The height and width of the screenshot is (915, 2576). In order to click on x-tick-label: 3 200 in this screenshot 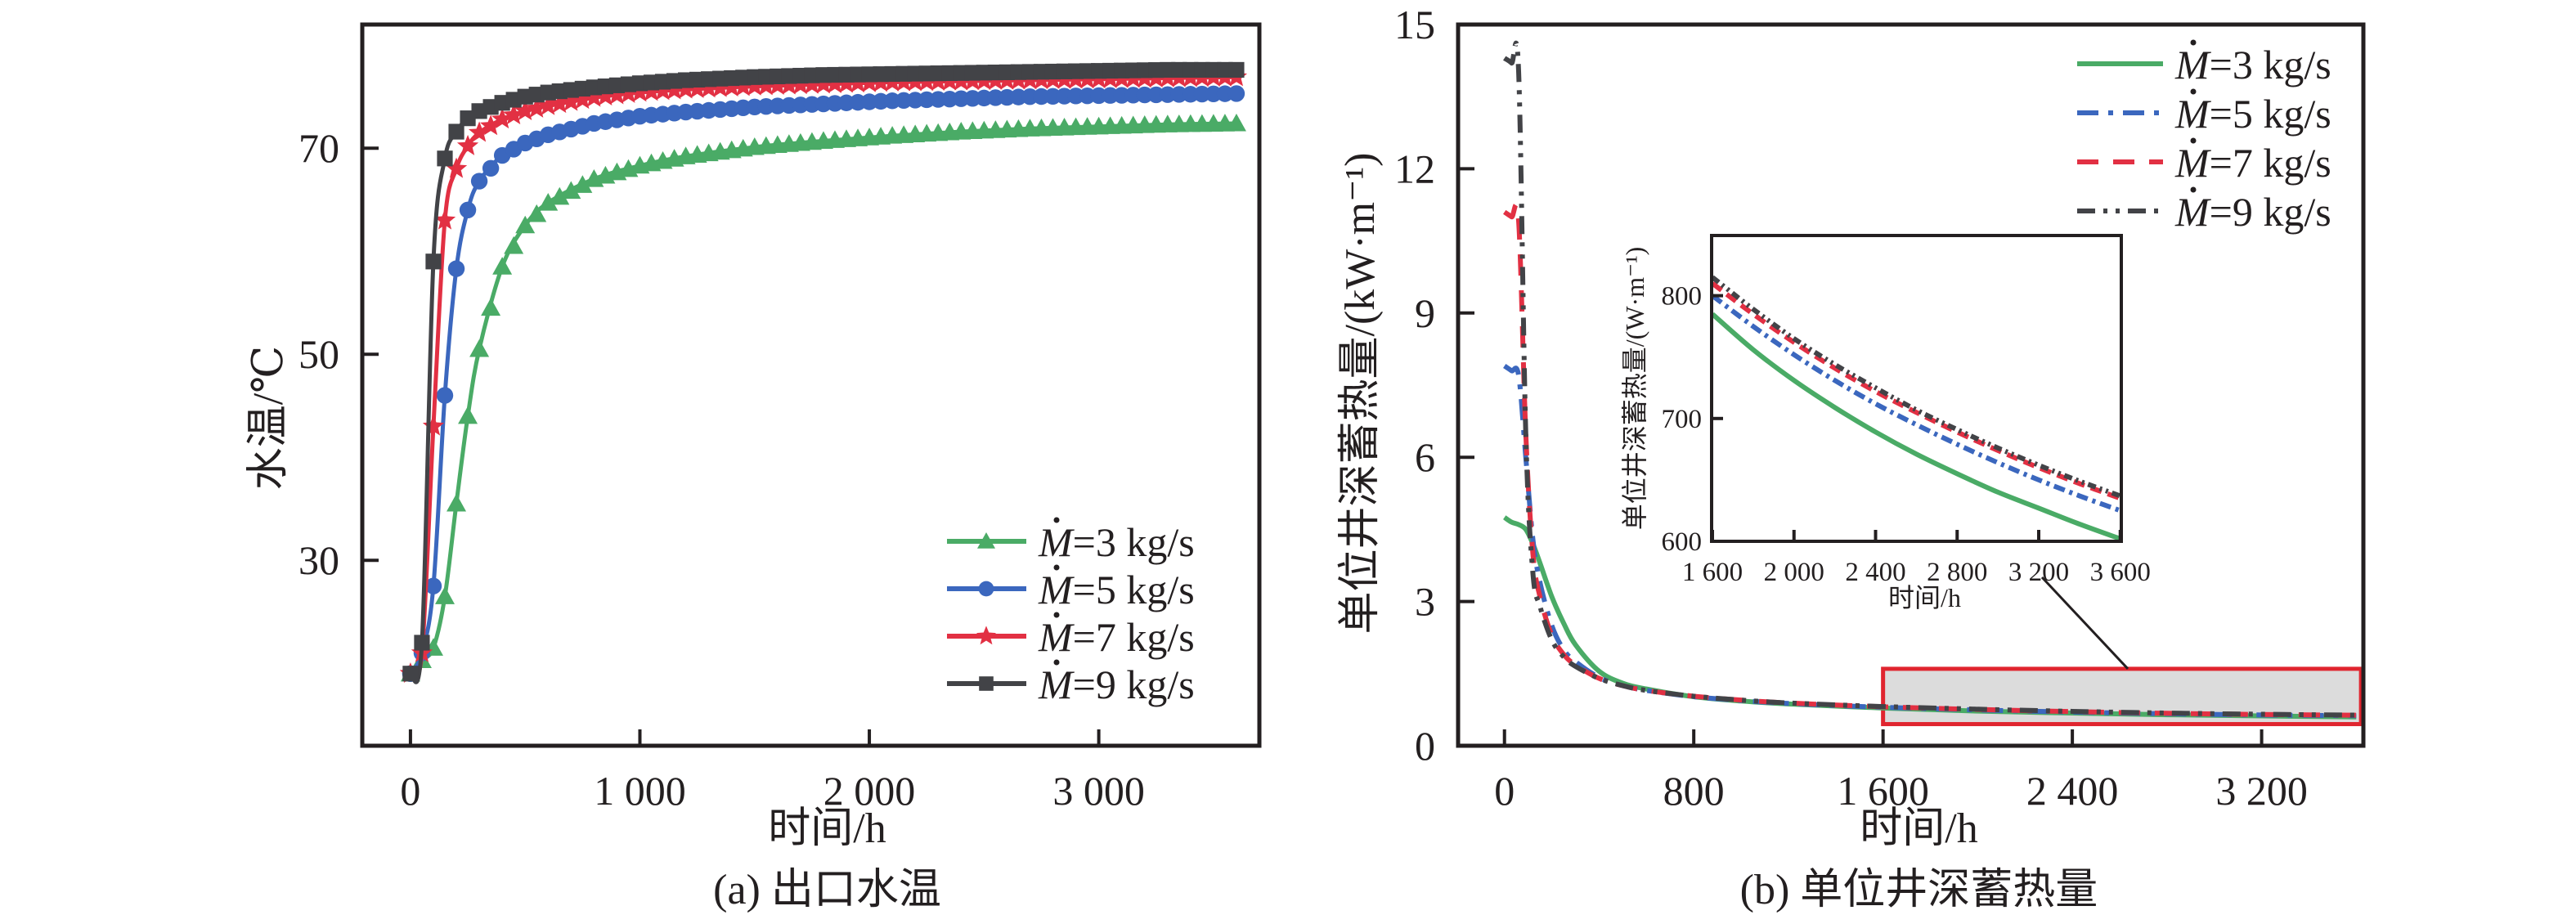, I will do `click(2038, 572)`.